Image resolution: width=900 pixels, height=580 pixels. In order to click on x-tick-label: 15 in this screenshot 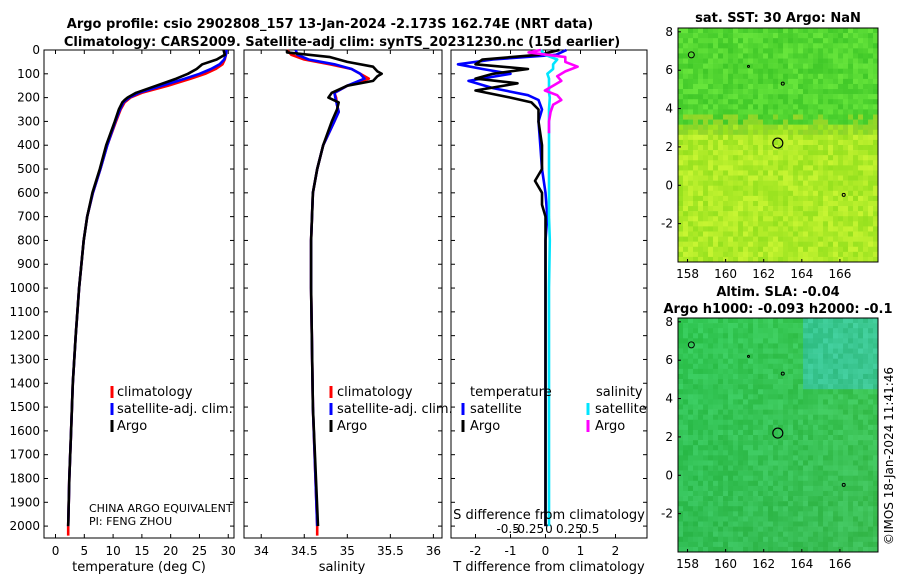, I will do `click(141, 551)`.